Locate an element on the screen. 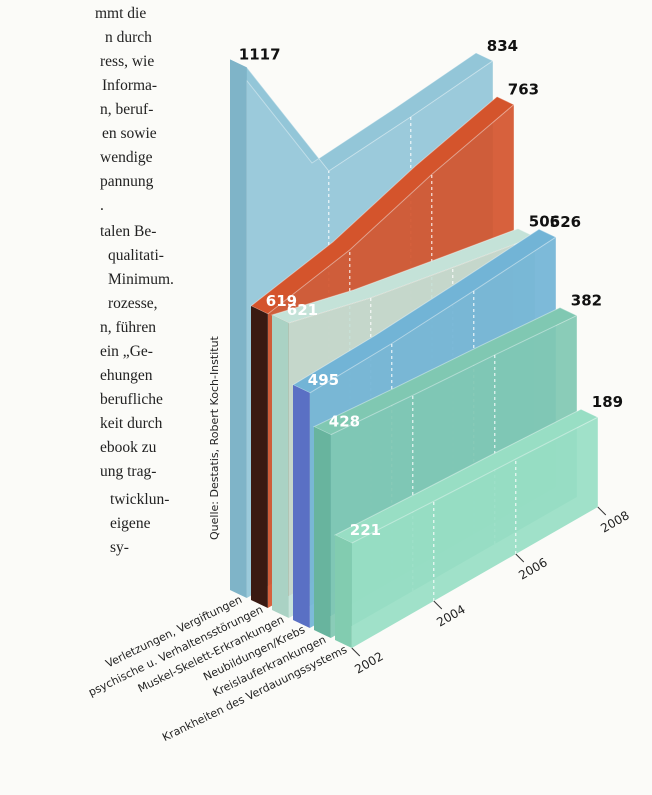  end-value-label: 382 is located at coordinates (586, 301).